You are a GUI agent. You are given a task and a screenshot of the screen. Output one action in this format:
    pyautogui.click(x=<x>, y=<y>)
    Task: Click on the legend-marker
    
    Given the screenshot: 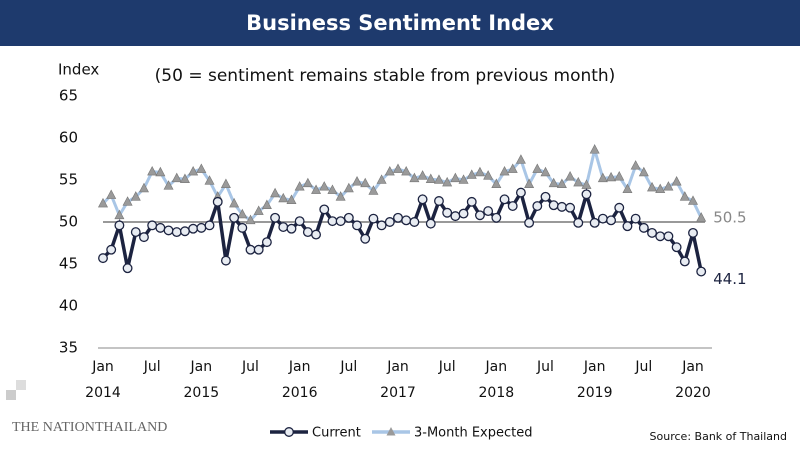 What is the action you would take?
    pyautogui.click(x=391, y=431)
    